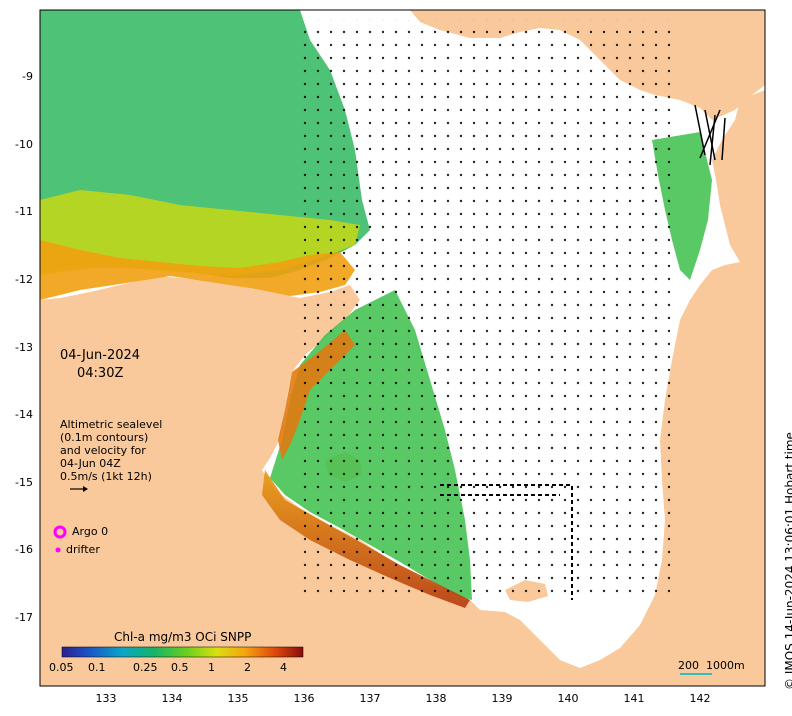  I want to click on lon-label: 137, so click(370, 698).